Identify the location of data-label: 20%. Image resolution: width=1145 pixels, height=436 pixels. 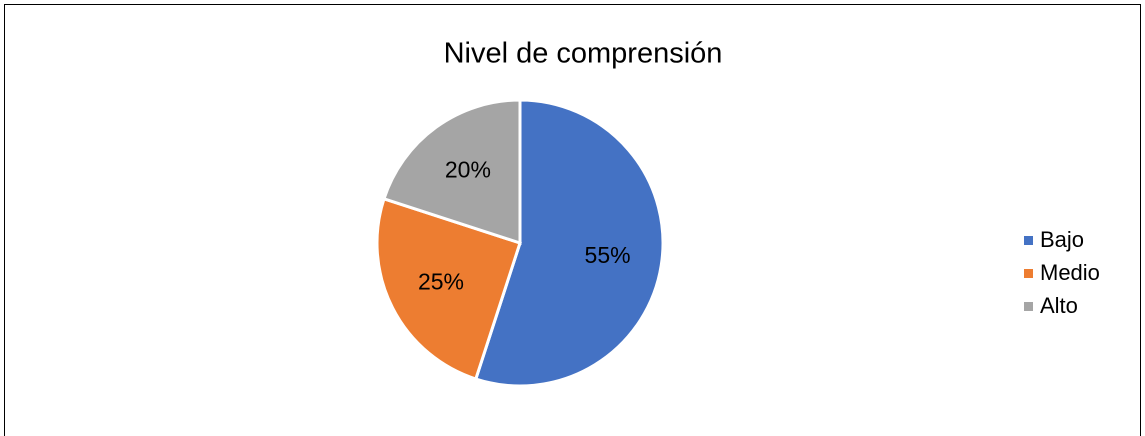
(468, 169).